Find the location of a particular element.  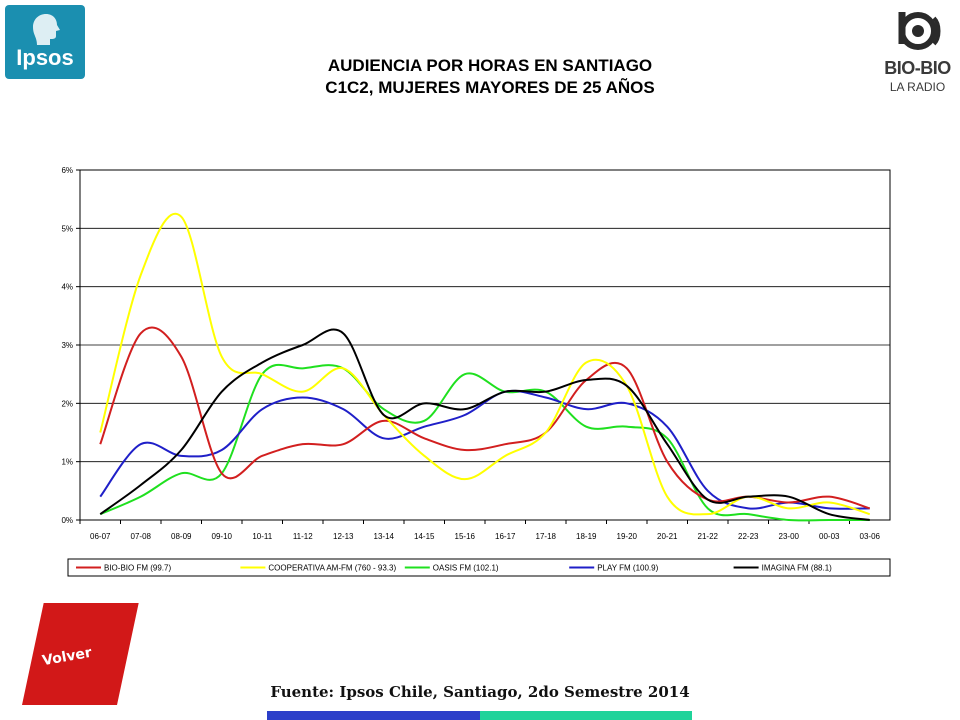

legend-label: PLAY FM (100.9) is located at coordinates (627, 568).